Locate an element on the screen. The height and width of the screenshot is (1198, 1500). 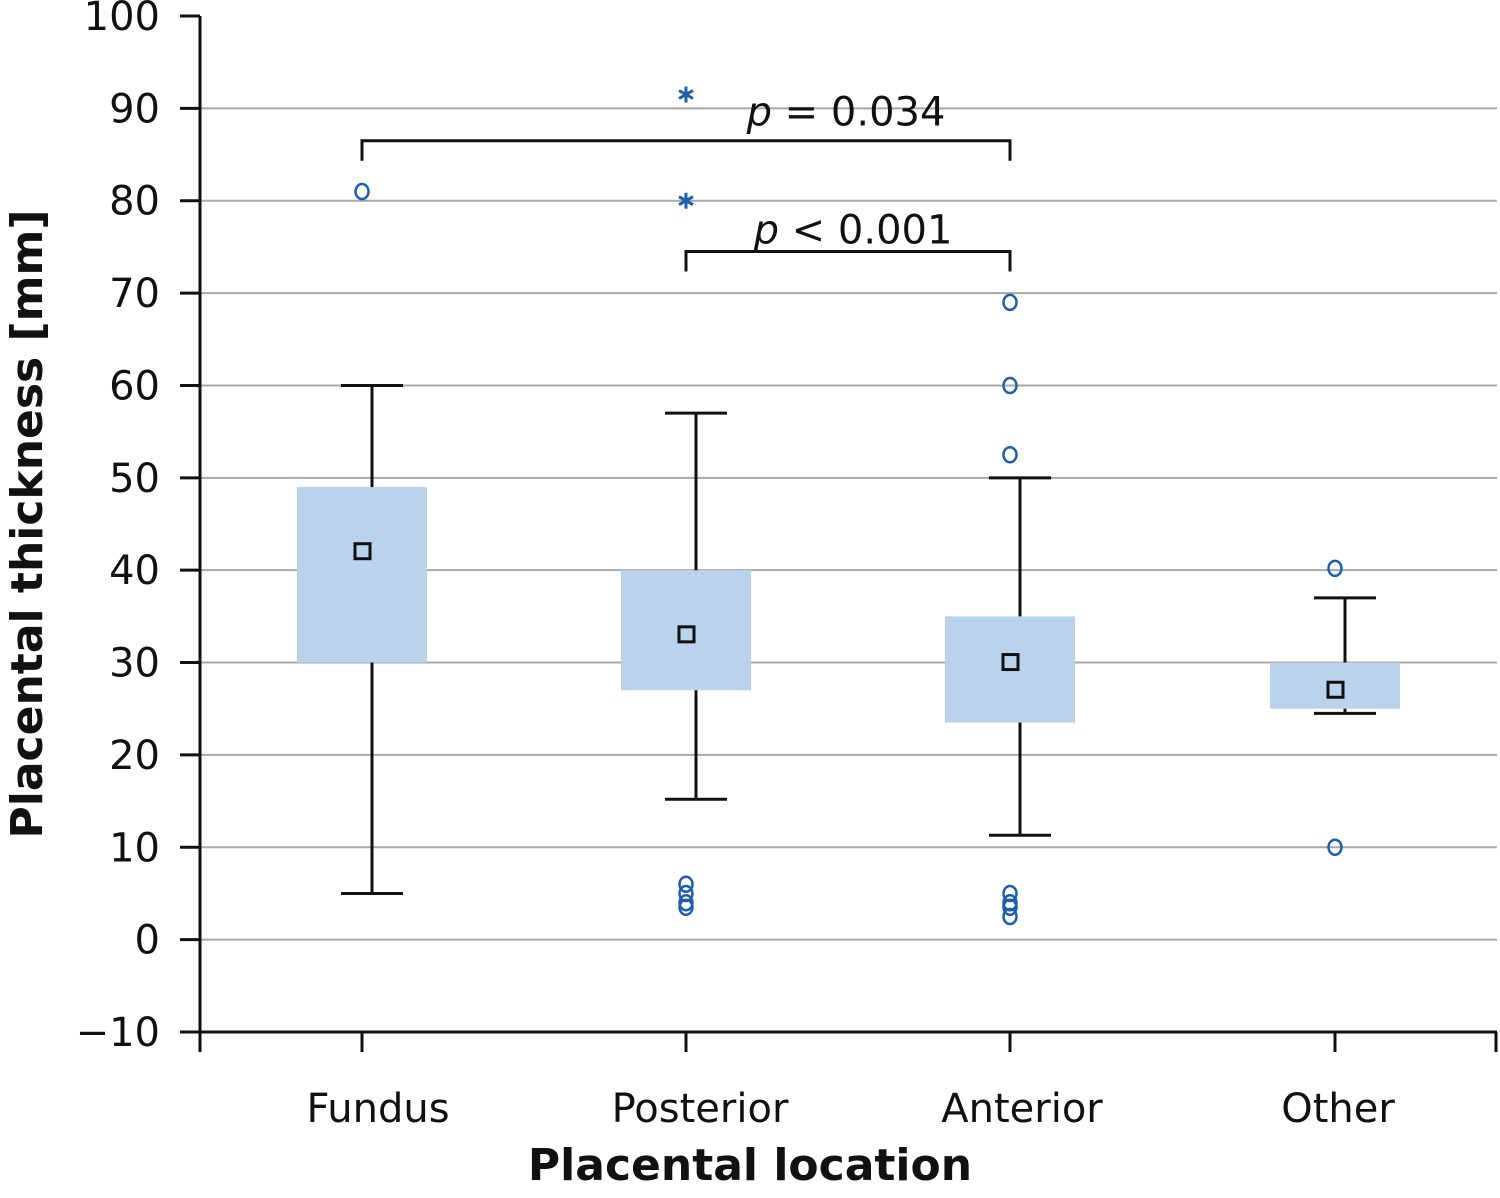
y-tick-label: 0 is located at coordinates (147, 941).